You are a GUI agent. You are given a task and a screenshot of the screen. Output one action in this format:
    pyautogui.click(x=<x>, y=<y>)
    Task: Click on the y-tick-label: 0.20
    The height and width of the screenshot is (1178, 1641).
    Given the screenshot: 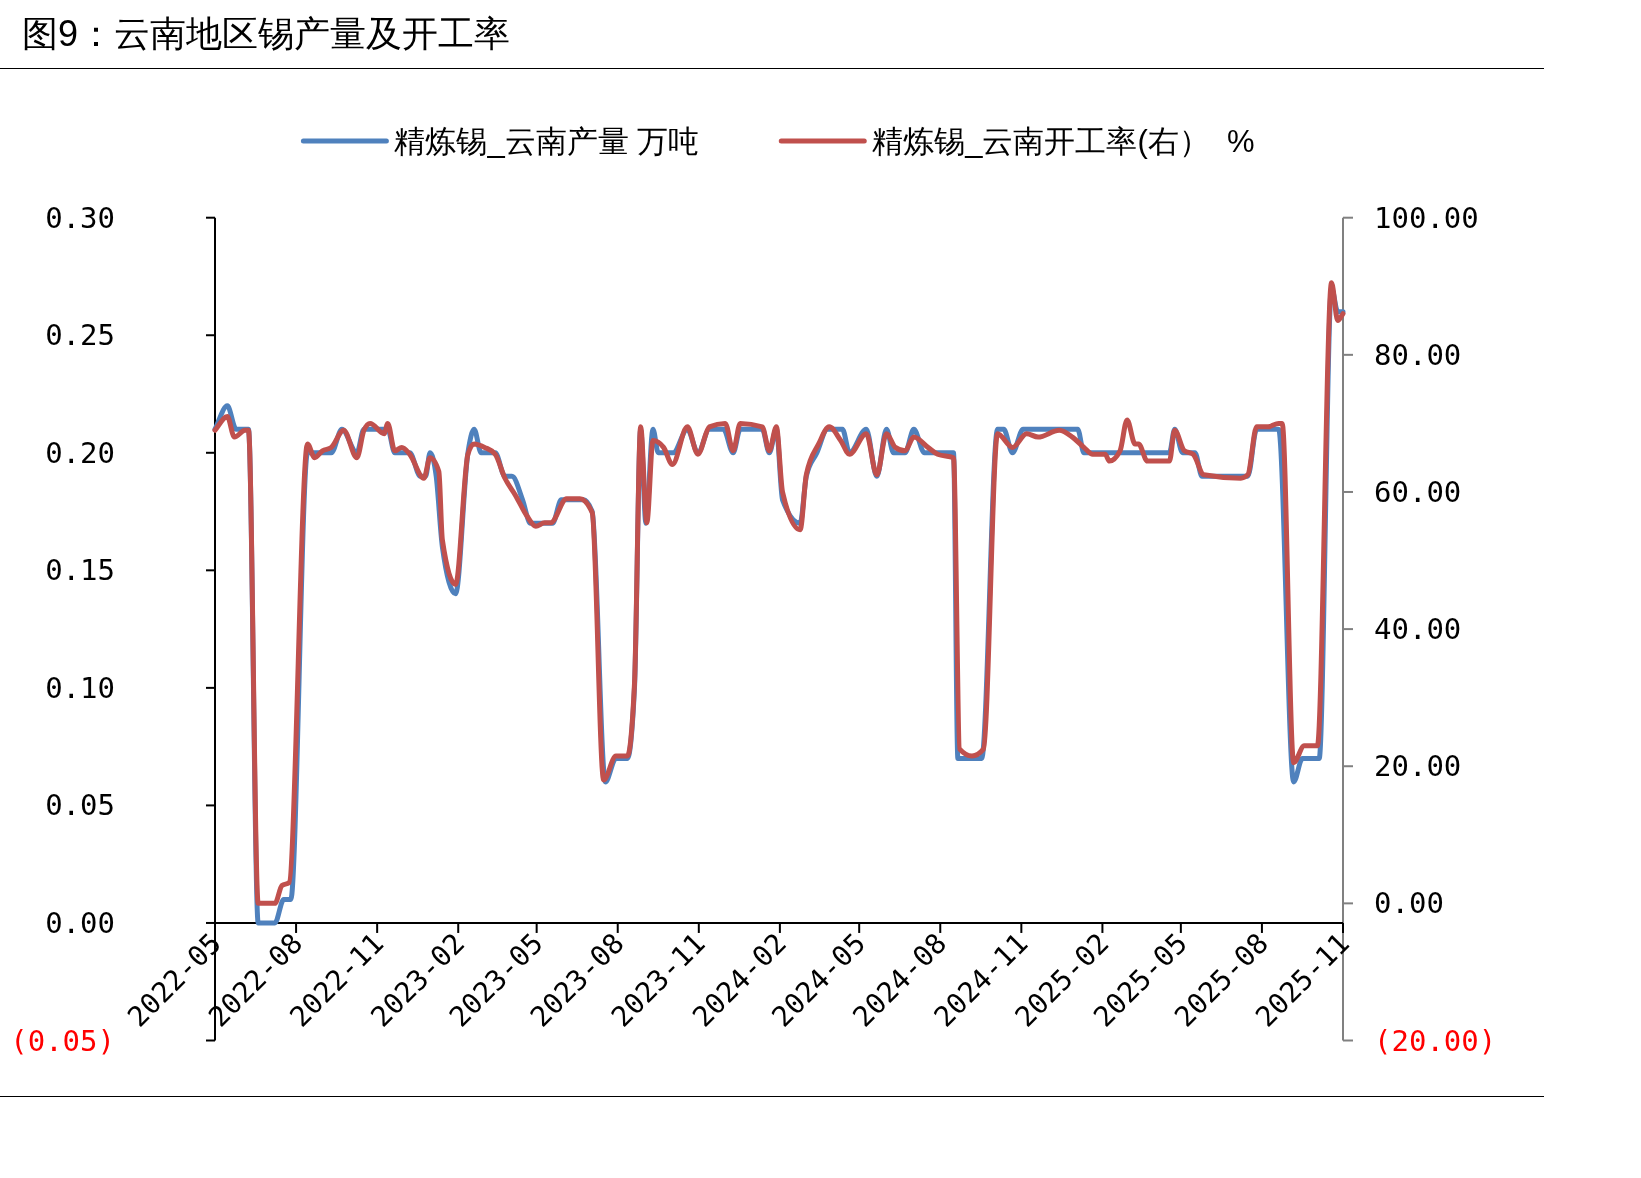 What is the action you would take?
    pyautogui.click(x=80, y=452)
    